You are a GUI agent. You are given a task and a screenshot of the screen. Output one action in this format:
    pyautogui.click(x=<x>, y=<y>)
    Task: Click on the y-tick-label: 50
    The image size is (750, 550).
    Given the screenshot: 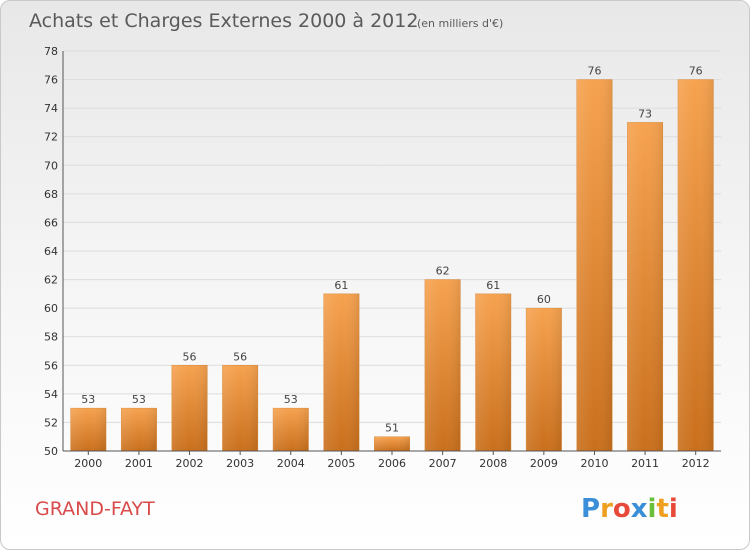 What is the action you would take?
    pyautogui.click(x=51, y=451)
    